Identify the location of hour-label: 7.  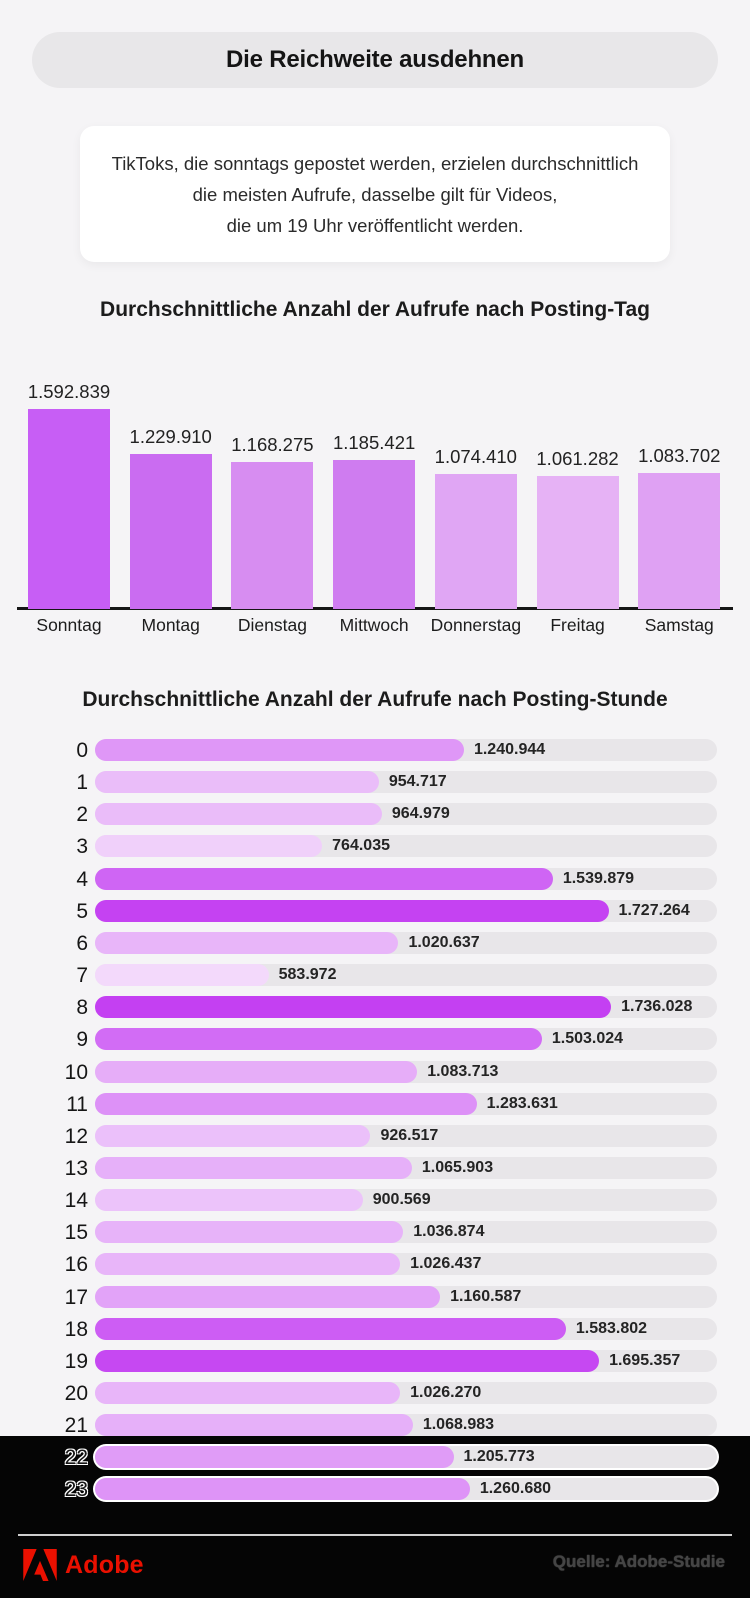
(82, 976).